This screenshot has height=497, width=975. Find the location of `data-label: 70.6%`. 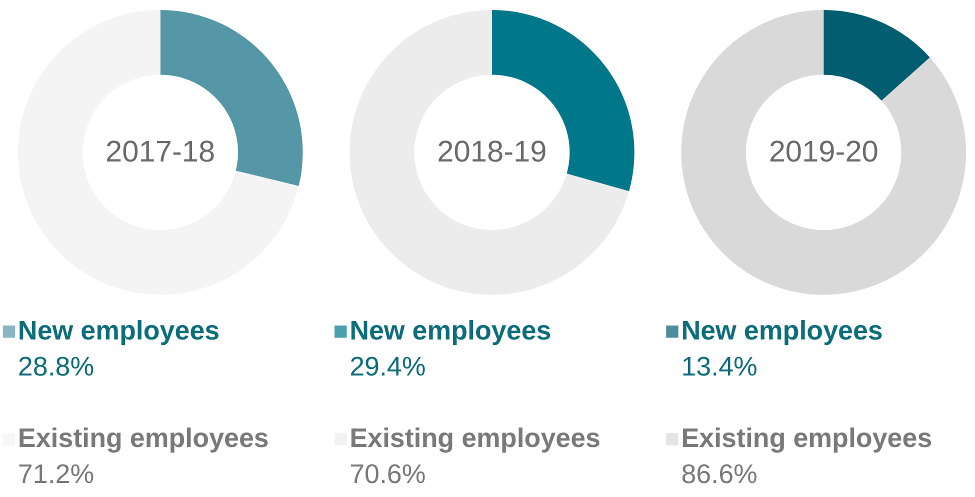

data-label: 70.6% is located at coordinates (388, 474).